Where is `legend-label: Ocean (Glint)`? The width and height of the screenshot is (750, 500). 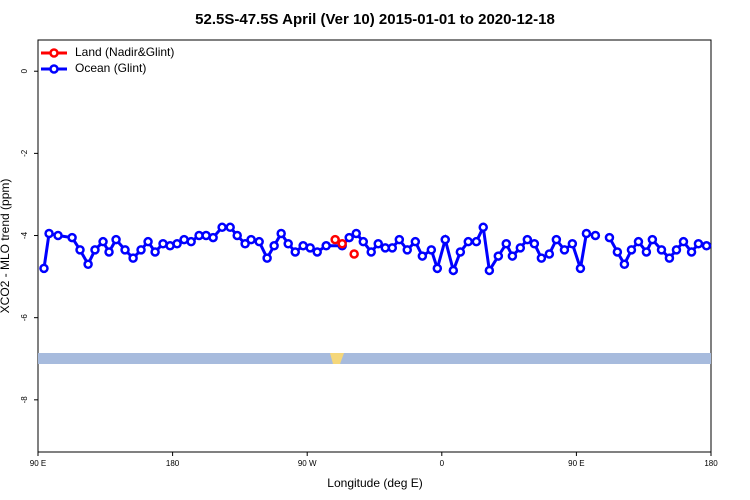
legend-label: Ocean (Glint) is located at coordinates (110, 68).